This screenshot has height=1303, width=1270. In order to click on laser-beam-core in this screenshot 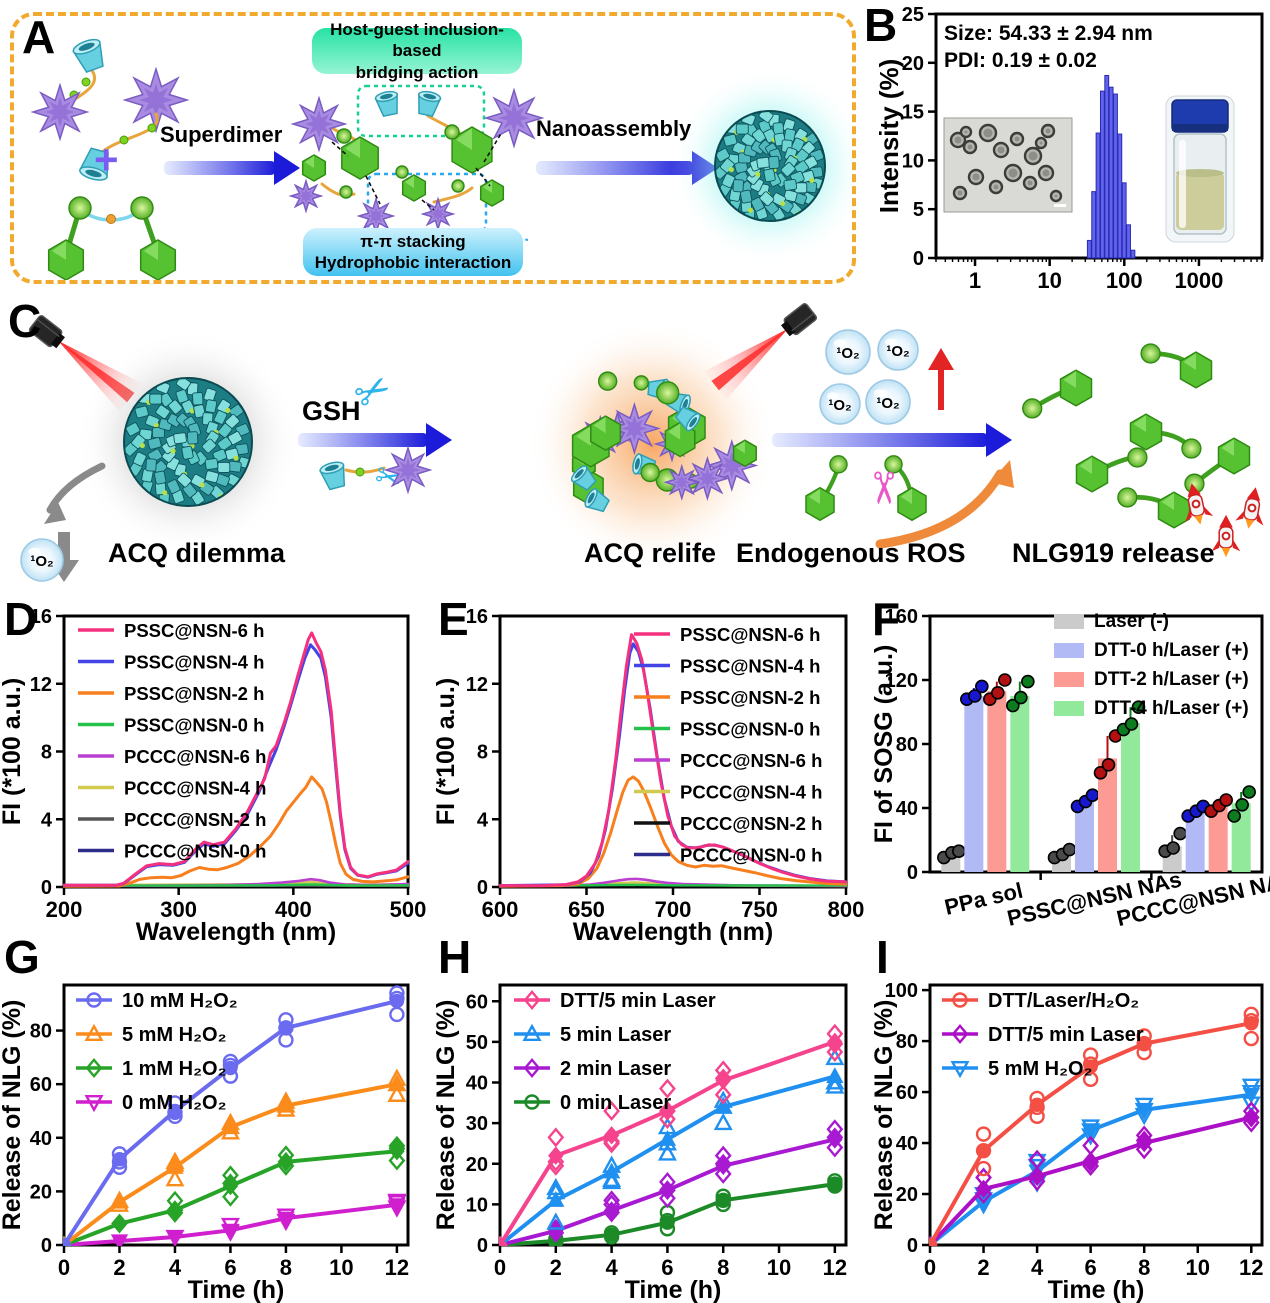, I will do `click(749, 359)`.